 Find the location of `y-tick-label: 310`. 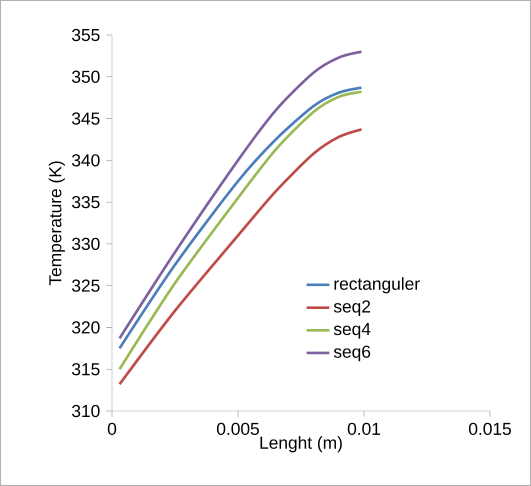

y-tick-label: 310 is located at coordinates (86, 411).